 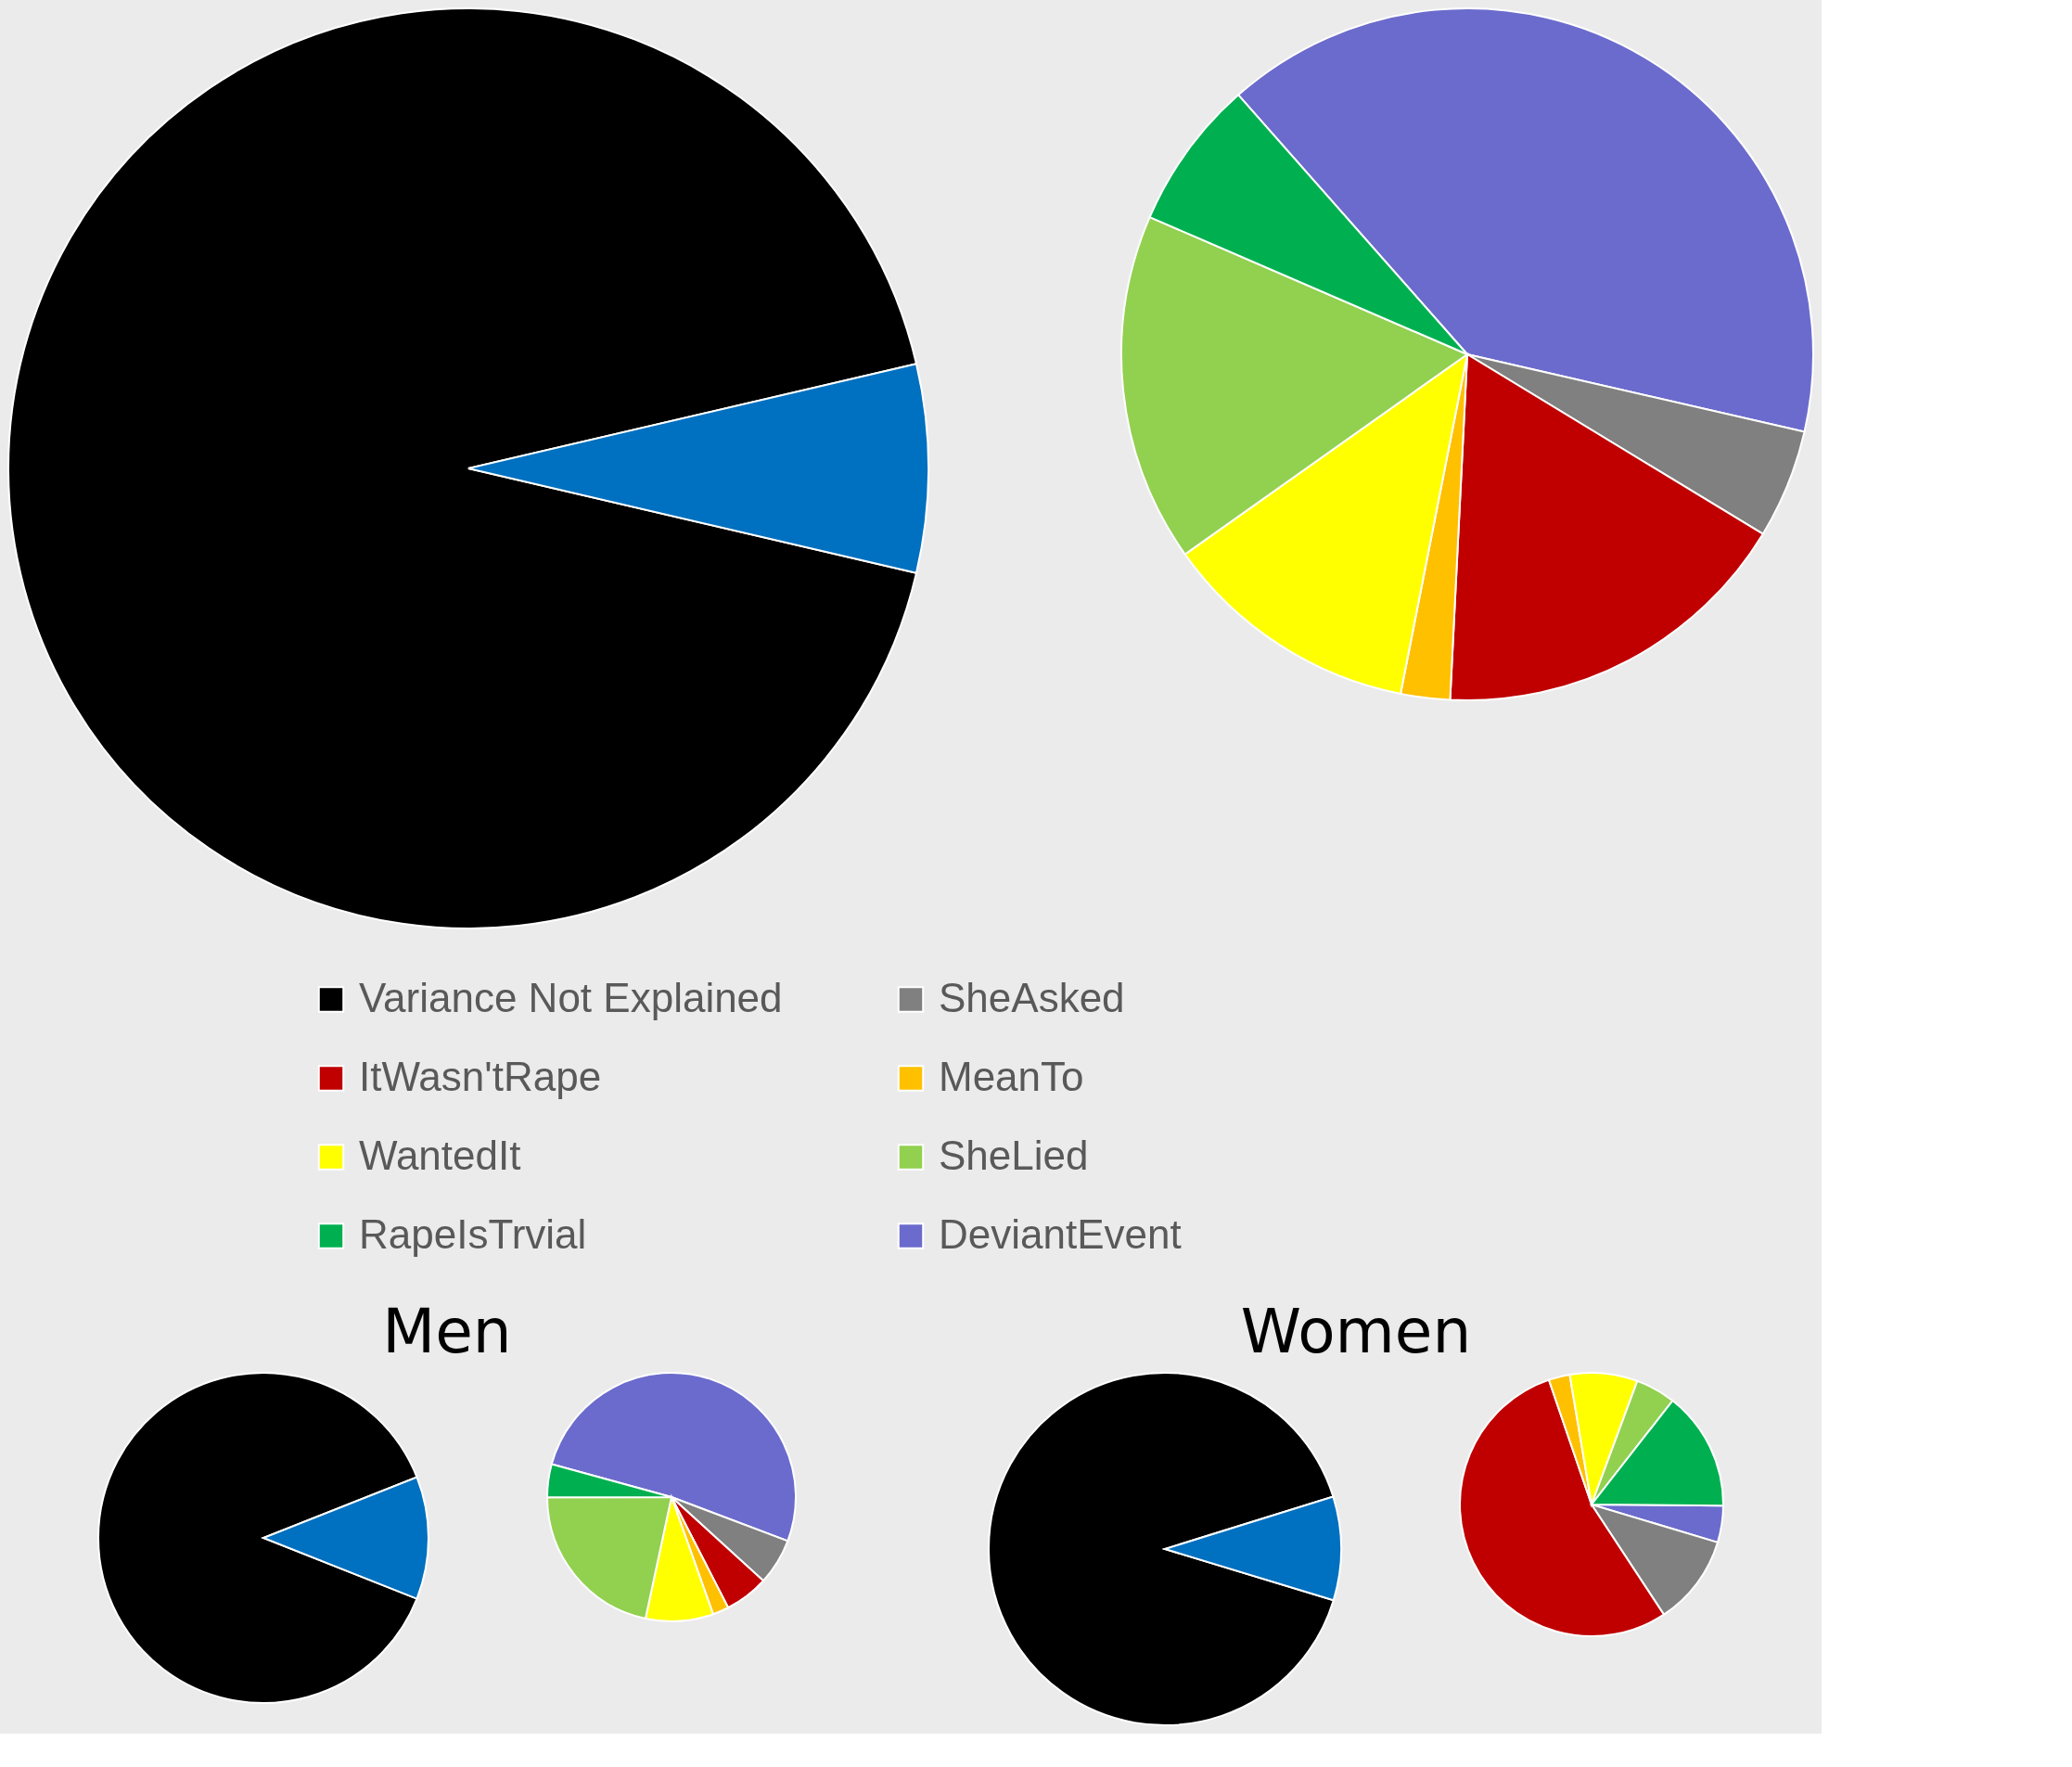 I want to click on chart-title: Women, so click(x=1356, y=1332).